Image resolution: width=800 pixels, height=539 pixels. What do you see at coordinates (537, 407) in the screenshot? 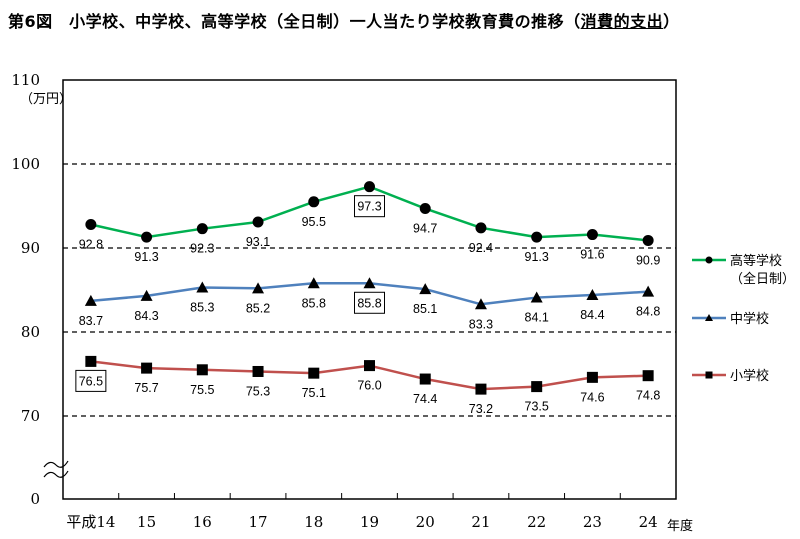
I see `data-label: 73.5` at bounding box center [537, 407].